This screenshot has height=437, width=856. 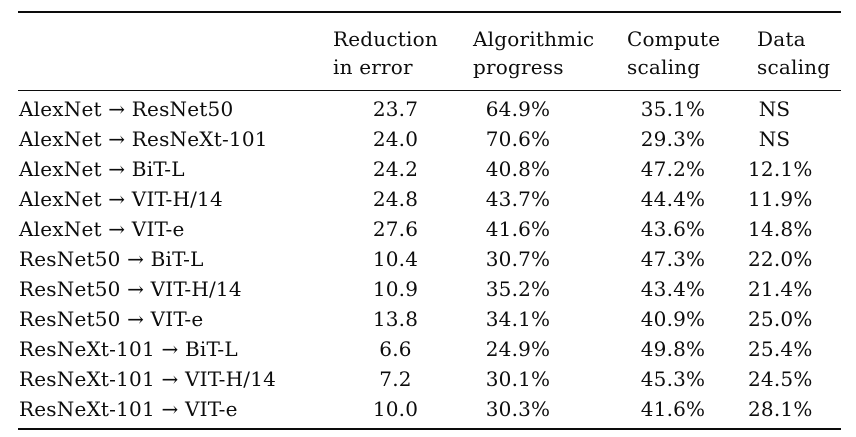 What do you see at coordinates (395, 109) in the screenshot?
I see `cell-reduction-in-error: 23.7` at bounding box center [395, 109].